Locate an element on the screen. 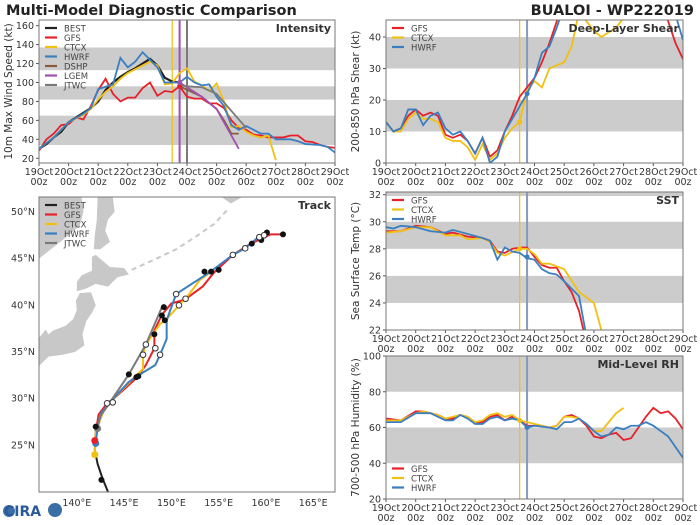  sst-xtick-day: 27Oct is located at coordinates (623, 339).